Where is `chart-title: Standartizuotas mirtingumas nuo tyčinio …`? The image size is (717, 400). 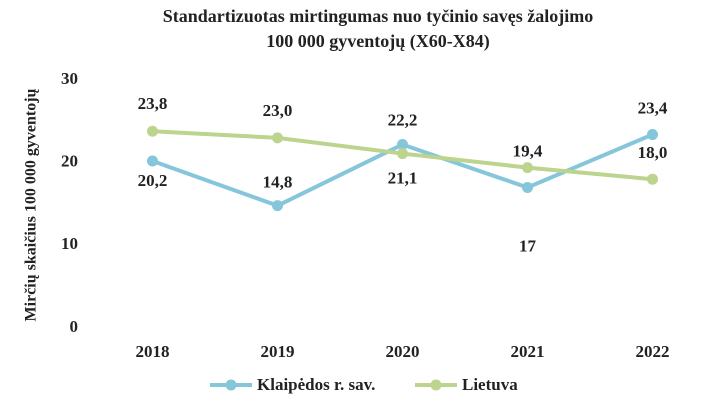 chart-title: Standartizuotas mirtingumas nuo tyčinio … is located at coordinates (378, 16).